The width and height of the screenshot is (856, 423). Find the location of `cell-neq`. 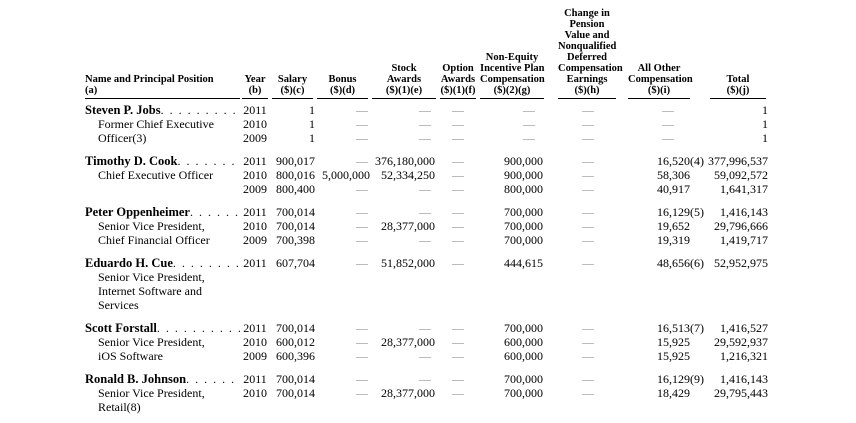

cell-neq is located at coordinates (512, 291).